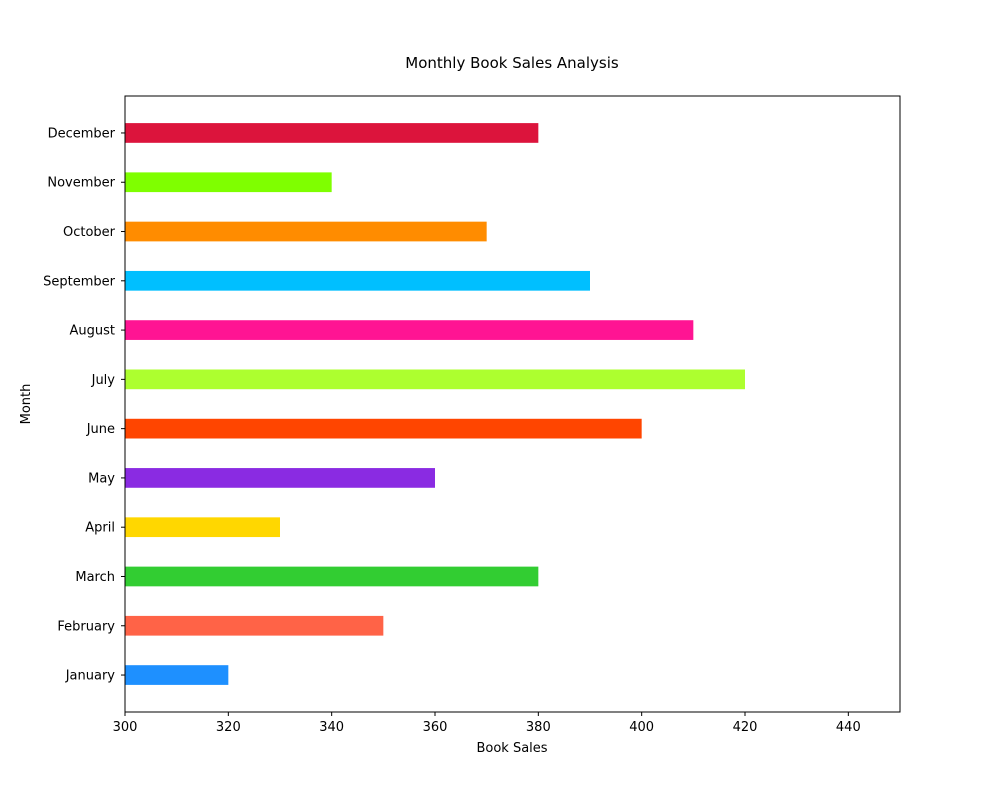 The height and width of the screenshot is (800, 1000). Describe the element at coordinates (538, 727) in the screenshot. I see `x-tick-label: 380` at that location.